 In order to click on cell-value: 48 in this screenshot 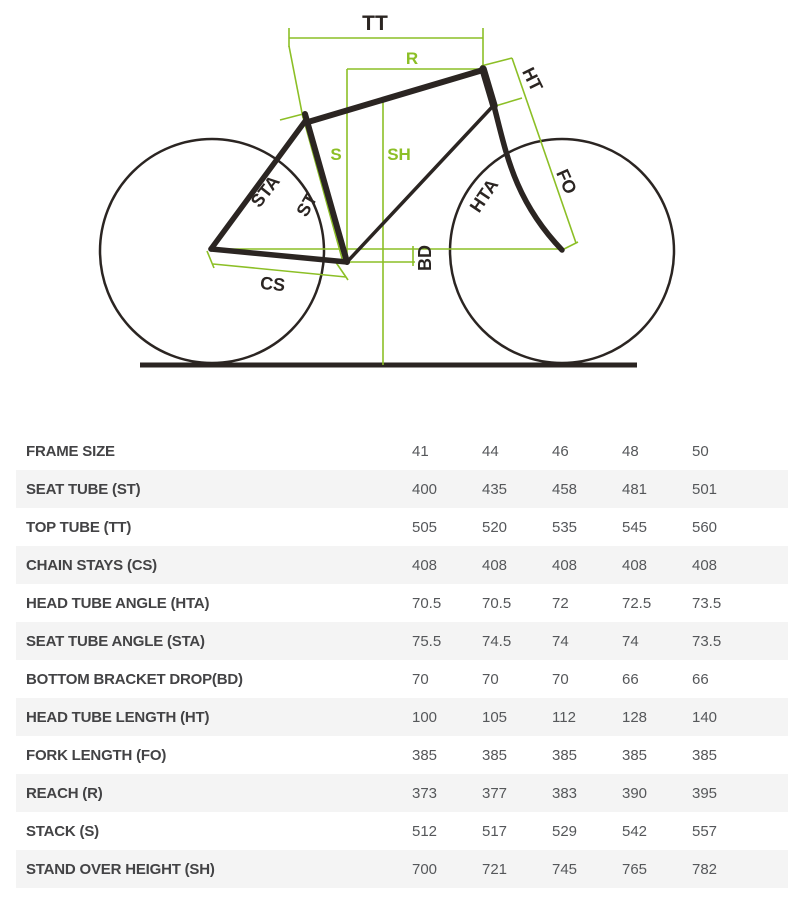, I will do `click(630, 451)`.